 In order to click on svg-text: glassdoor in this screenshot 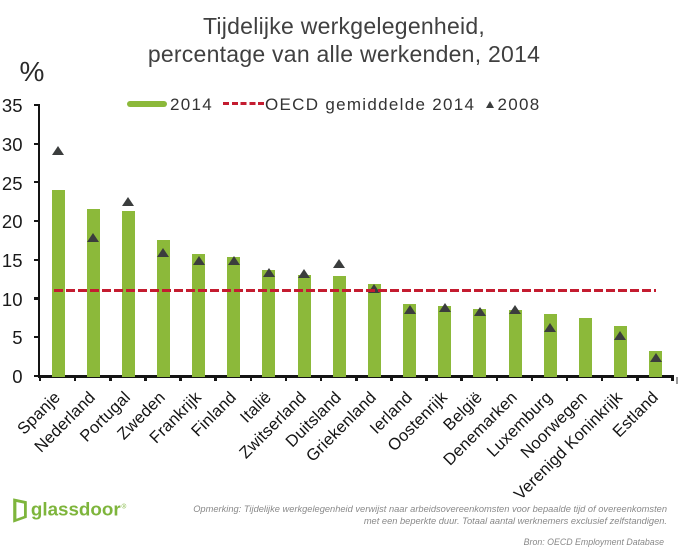, I will do `click(76, 508)`.